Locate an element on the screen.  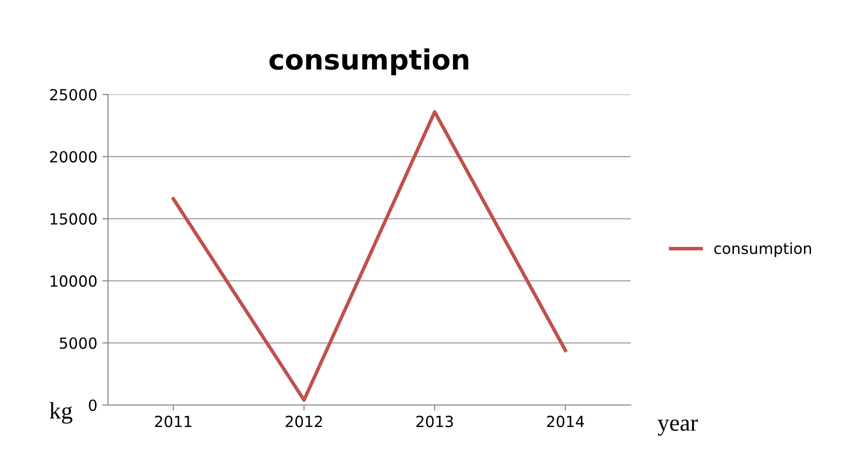
y-axis-title: kg is located at coordinates (61, 413).